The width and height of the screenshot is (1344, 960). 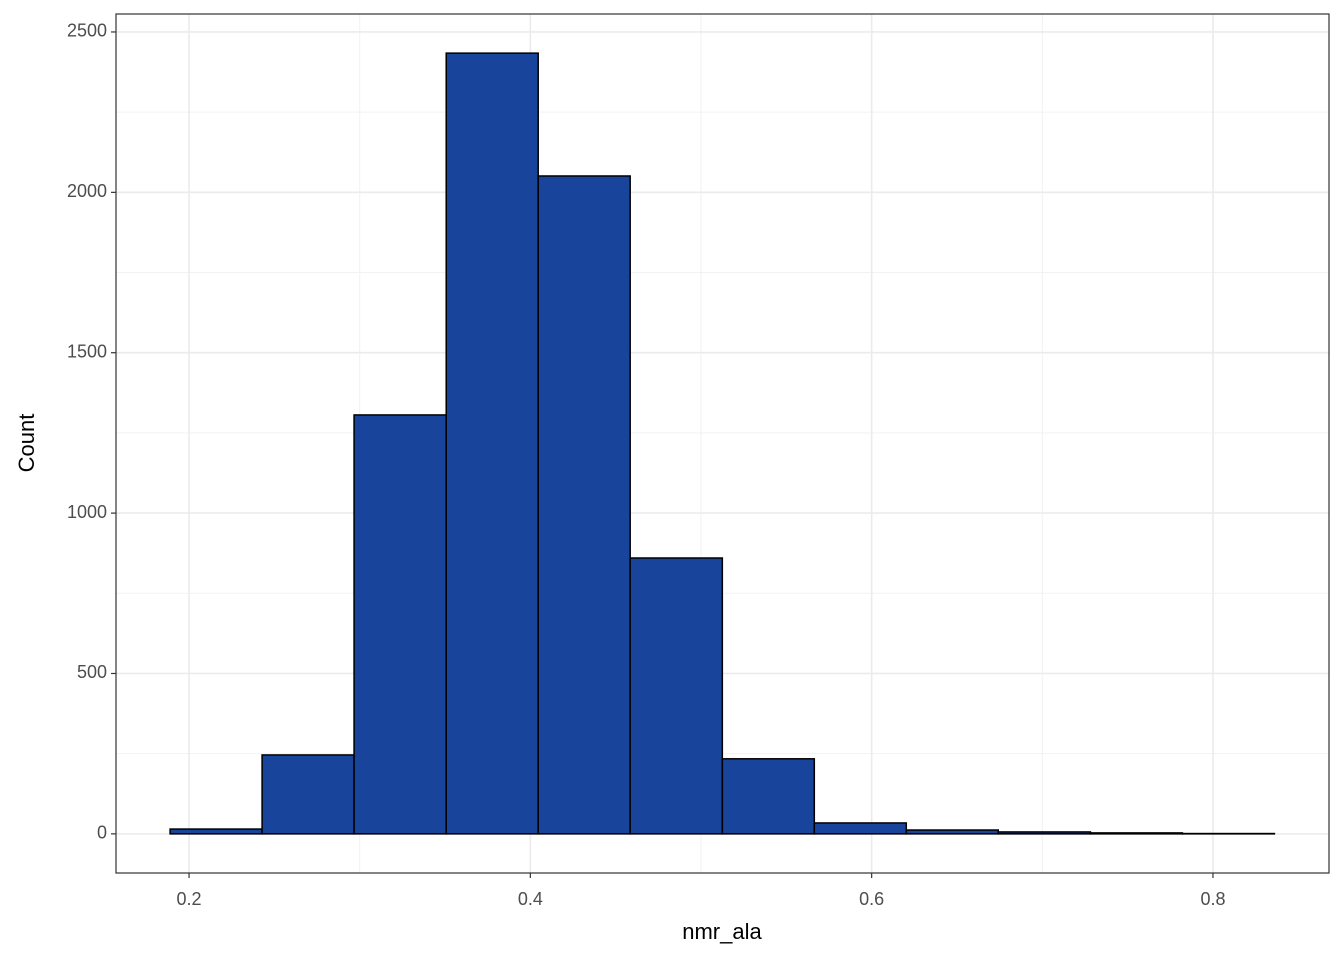 I want to click on x-tick-label: 0.2, so click(x=189, y=899).